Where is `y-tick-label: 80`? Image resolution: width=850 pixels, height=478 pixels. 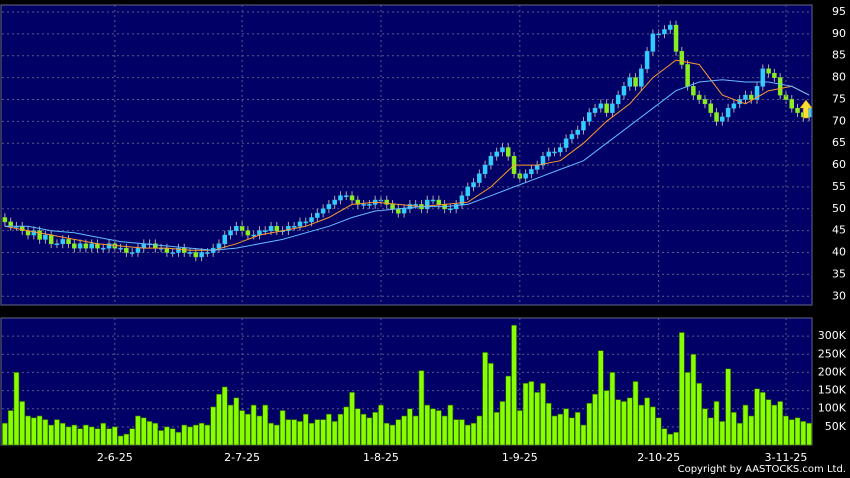 y-tick-label: 80 is located at coordinates (839, 77).